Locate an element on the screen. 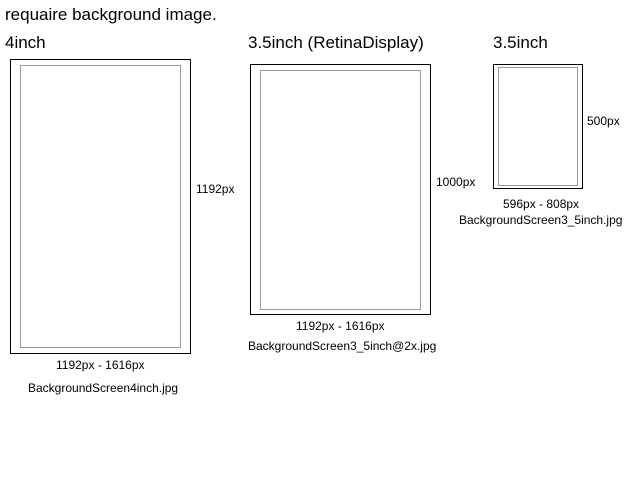 The width and height of the screenshot is (640, 480). height-dimension-label: 500px is located at coordinates (603, 121).